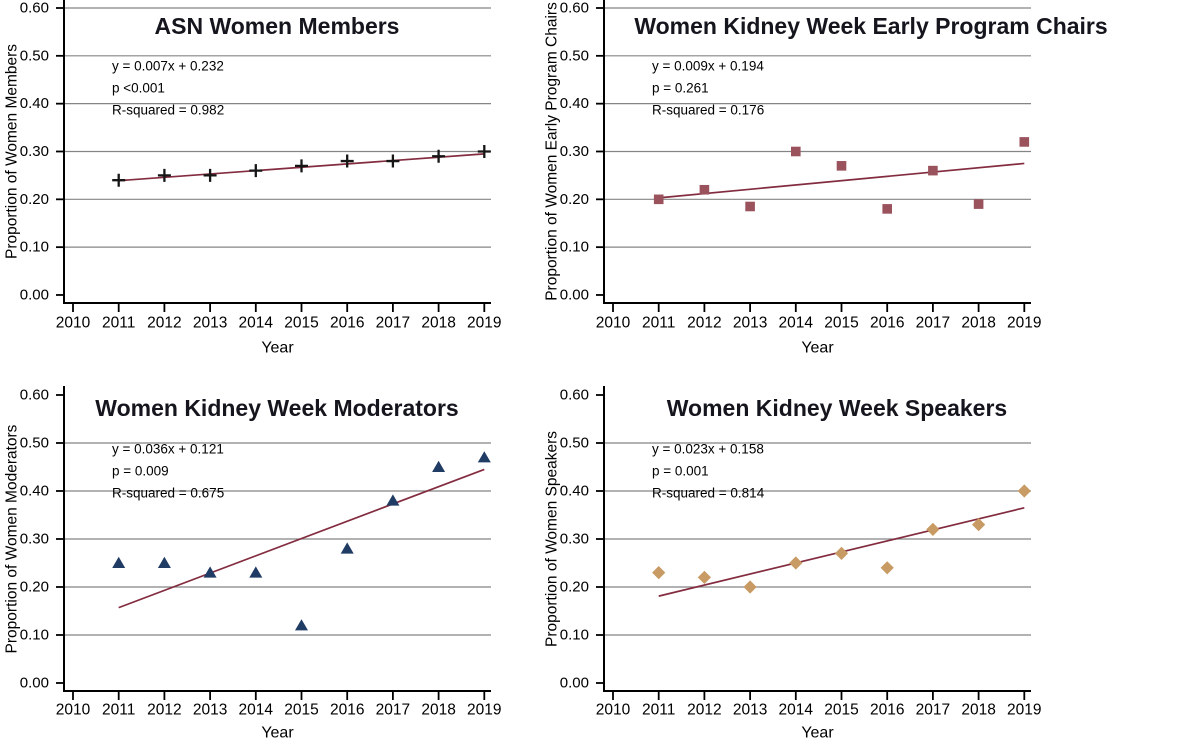 The image size is (1200, 738). I want to click on y-tick-label: 0.10, so click(34, 635).